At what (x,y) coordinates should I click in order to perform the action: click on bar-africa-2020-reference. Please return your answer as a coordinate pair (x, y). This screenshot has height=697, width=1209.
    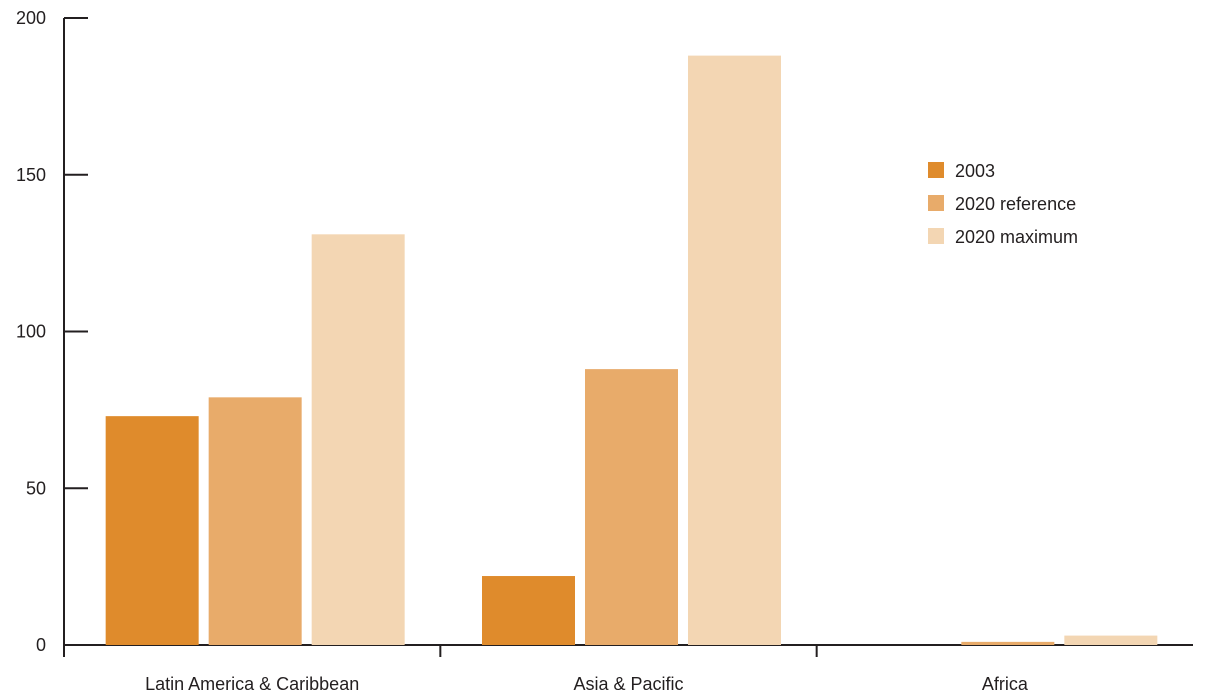
    Looking at the image, I should click on (1008, 643).